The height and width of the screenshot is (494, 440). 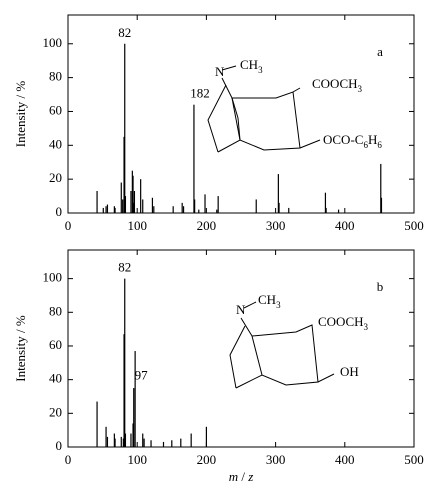 I want to click on structure-label: OH, so click(x=349, y=371).